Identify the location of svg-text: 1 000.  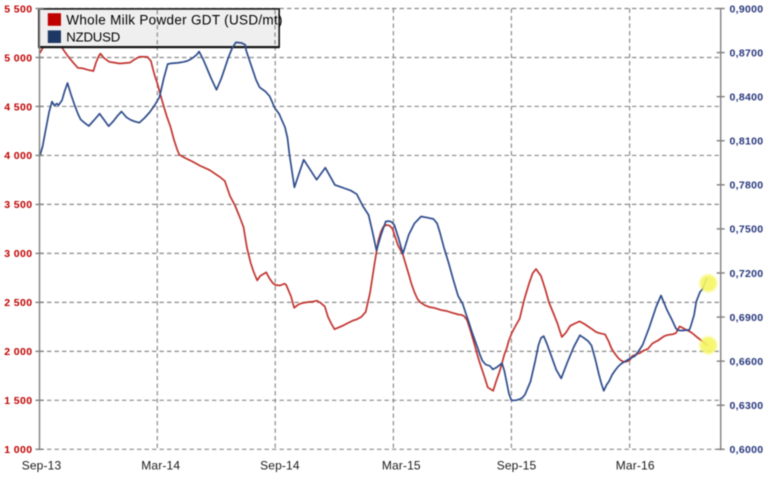
(18, 450).